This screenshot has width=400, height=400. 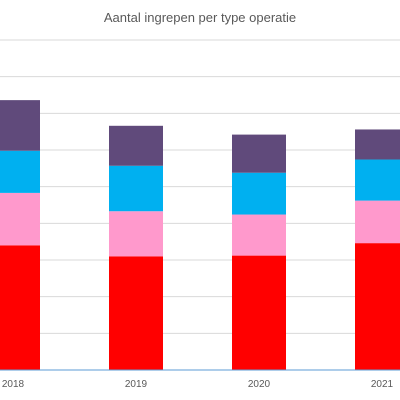 I want to click on x-tick-label-2019: 2019, so click(x=136, y=384).